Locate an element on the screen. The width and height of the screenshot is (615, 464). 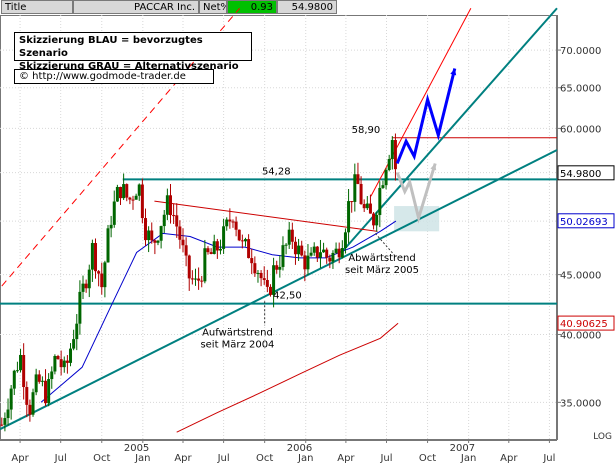
trend-label: Aufwärtstrend is located at coordinates (237, 333).